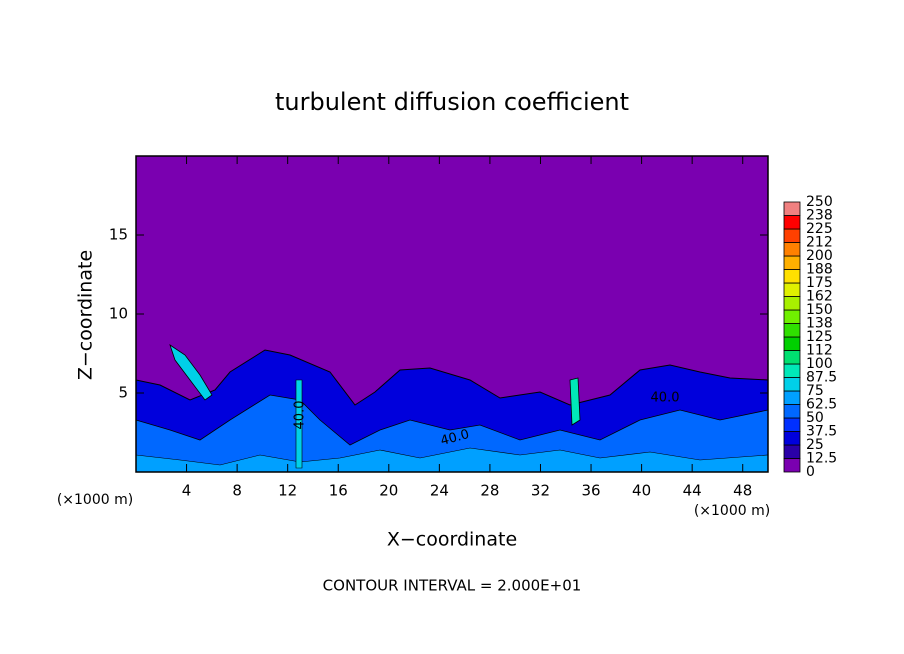  What do you see at coordinates (819, 256) in the screenshot?
I see `colorbar-label: 200` at bounding box center [819, 256].